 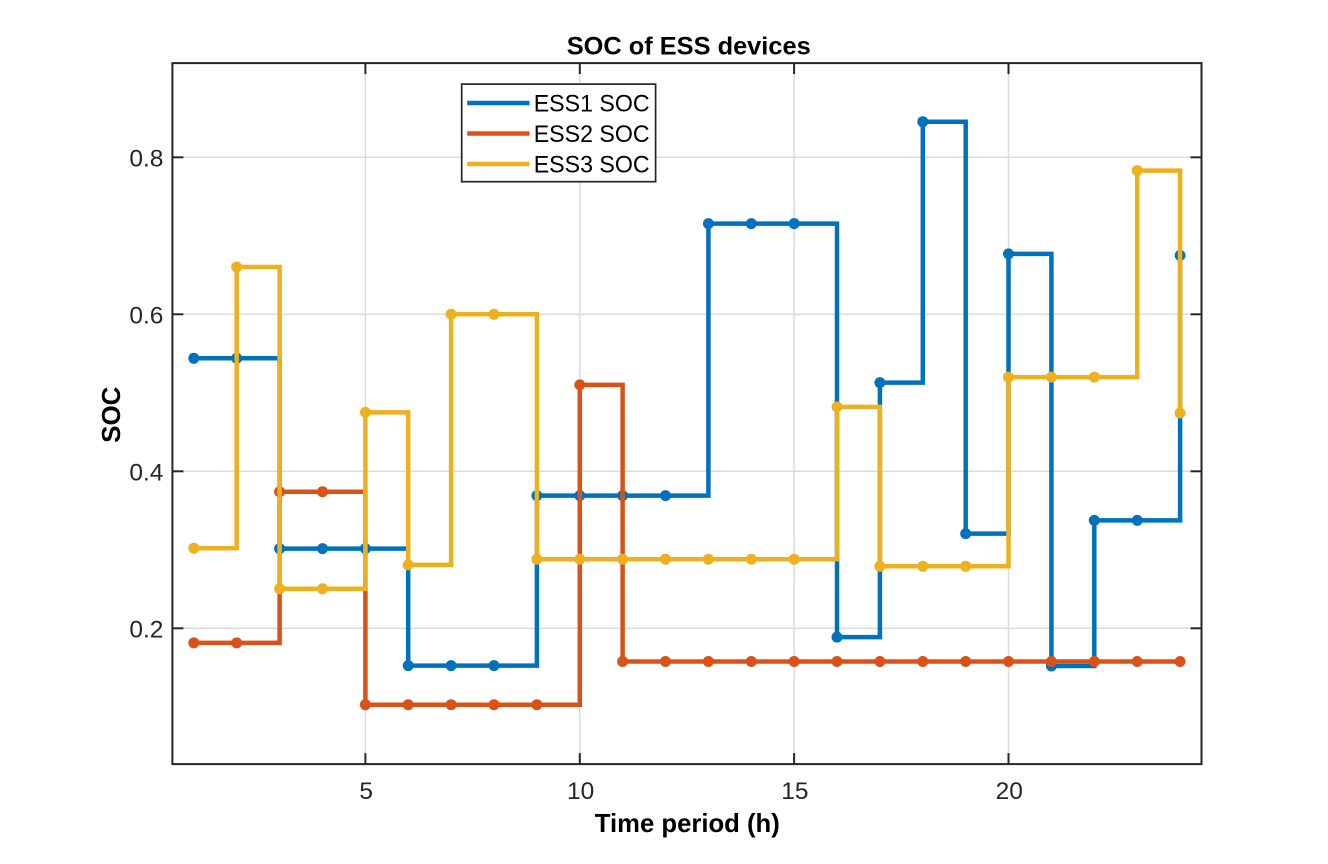 I want to click on svg-text: 0.6, so click(x=146, y=316).